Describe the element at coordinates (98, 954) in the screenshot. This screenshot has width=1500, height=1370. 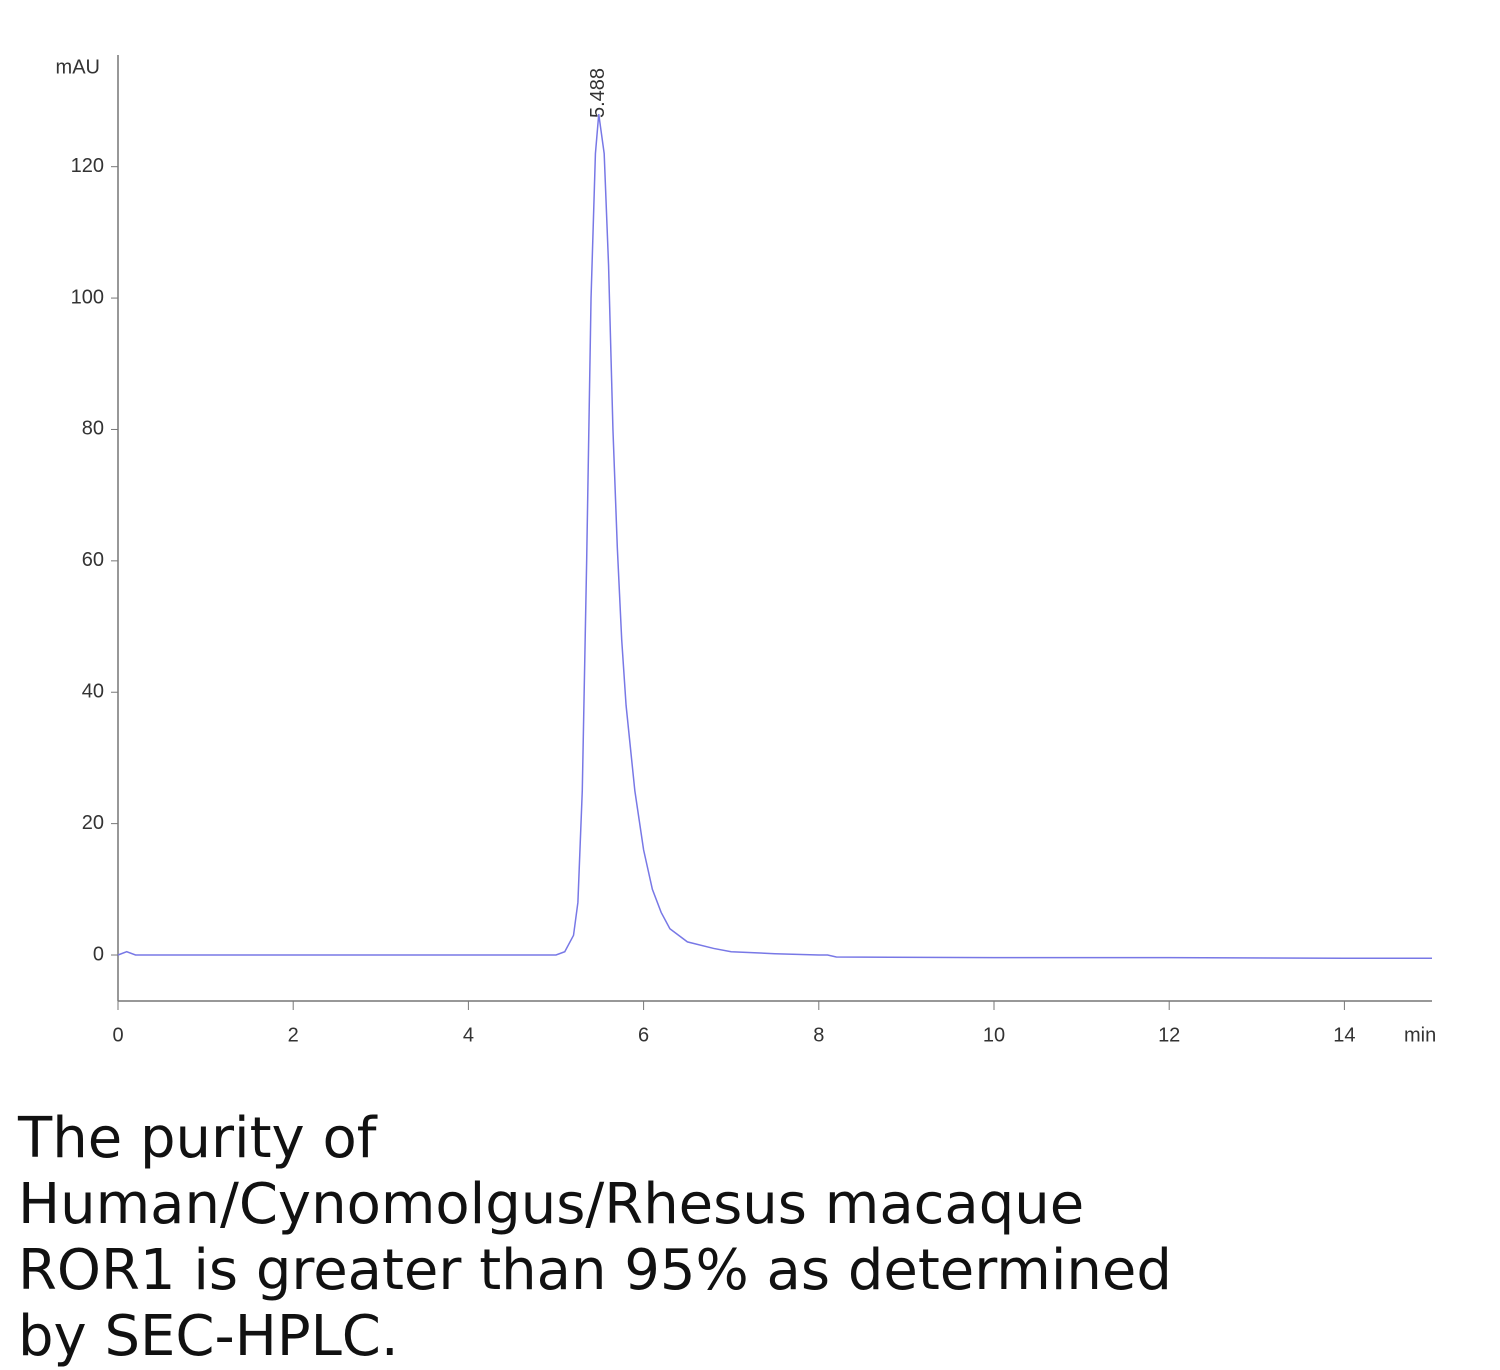
I see `y-tick-label: 0` at that location.